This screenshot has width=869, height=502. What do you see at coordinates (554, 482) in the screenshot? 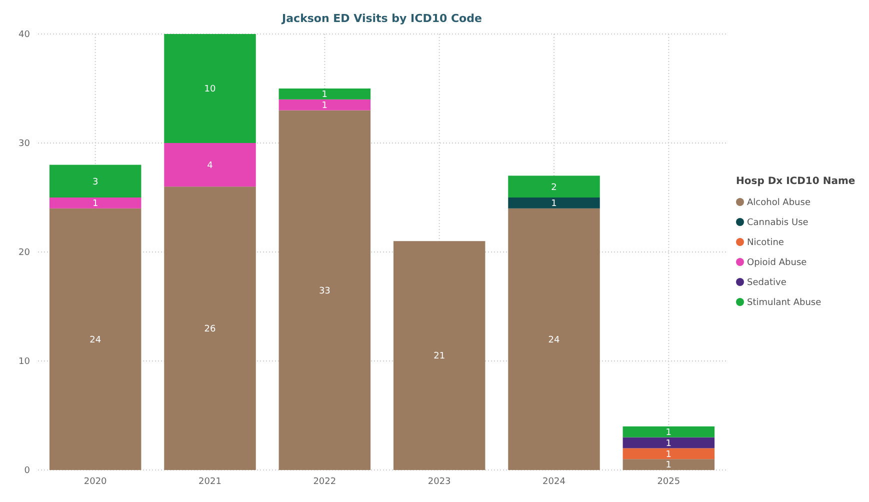
I see `x-tick-label: 2024` at bounding box center [554, 482].